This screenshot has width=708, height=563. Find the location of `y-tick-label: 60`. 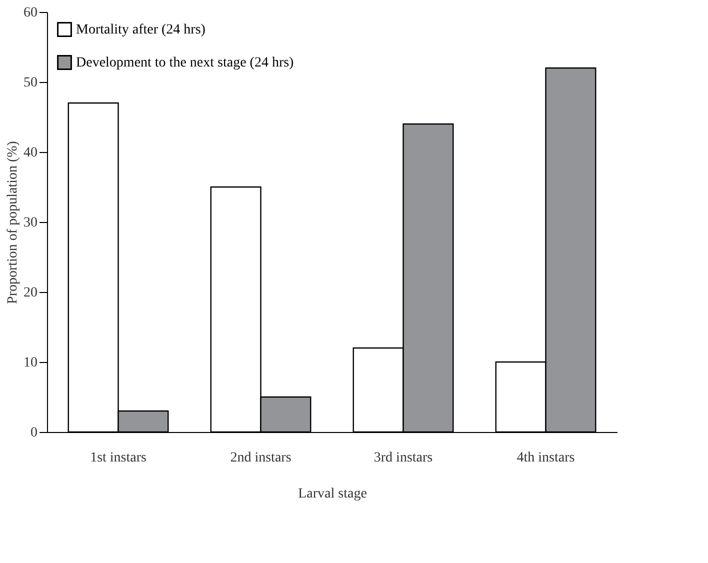

y-tick-label: 60 is located at coordinates (31, 13).